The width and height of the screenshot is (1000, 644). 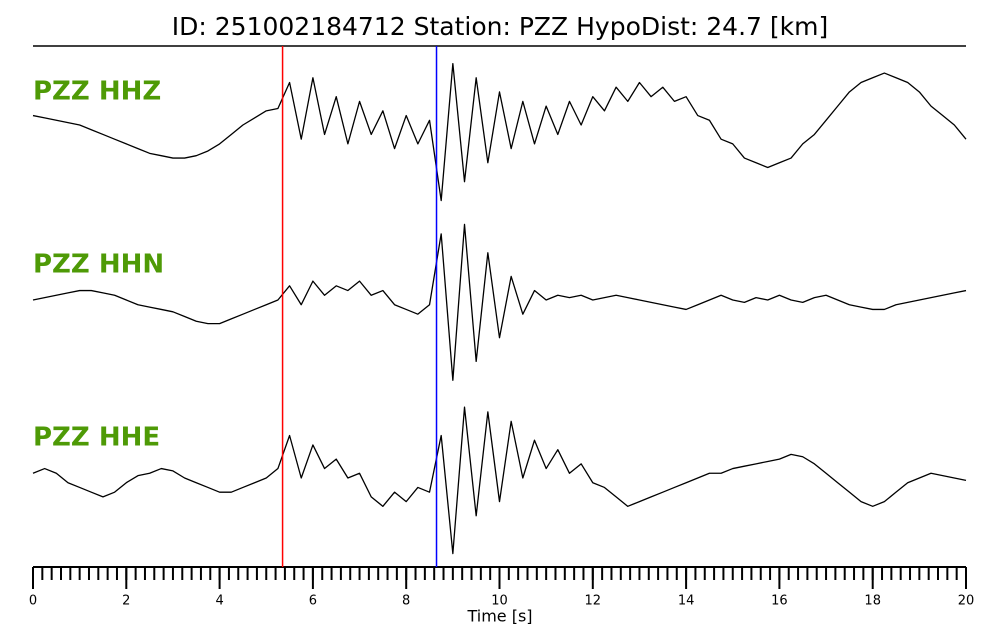 What do you see at coordinates (98, 265) in the screenshot?
I see `trace-label: PZZ HHN` at bounding box center [98, 265].